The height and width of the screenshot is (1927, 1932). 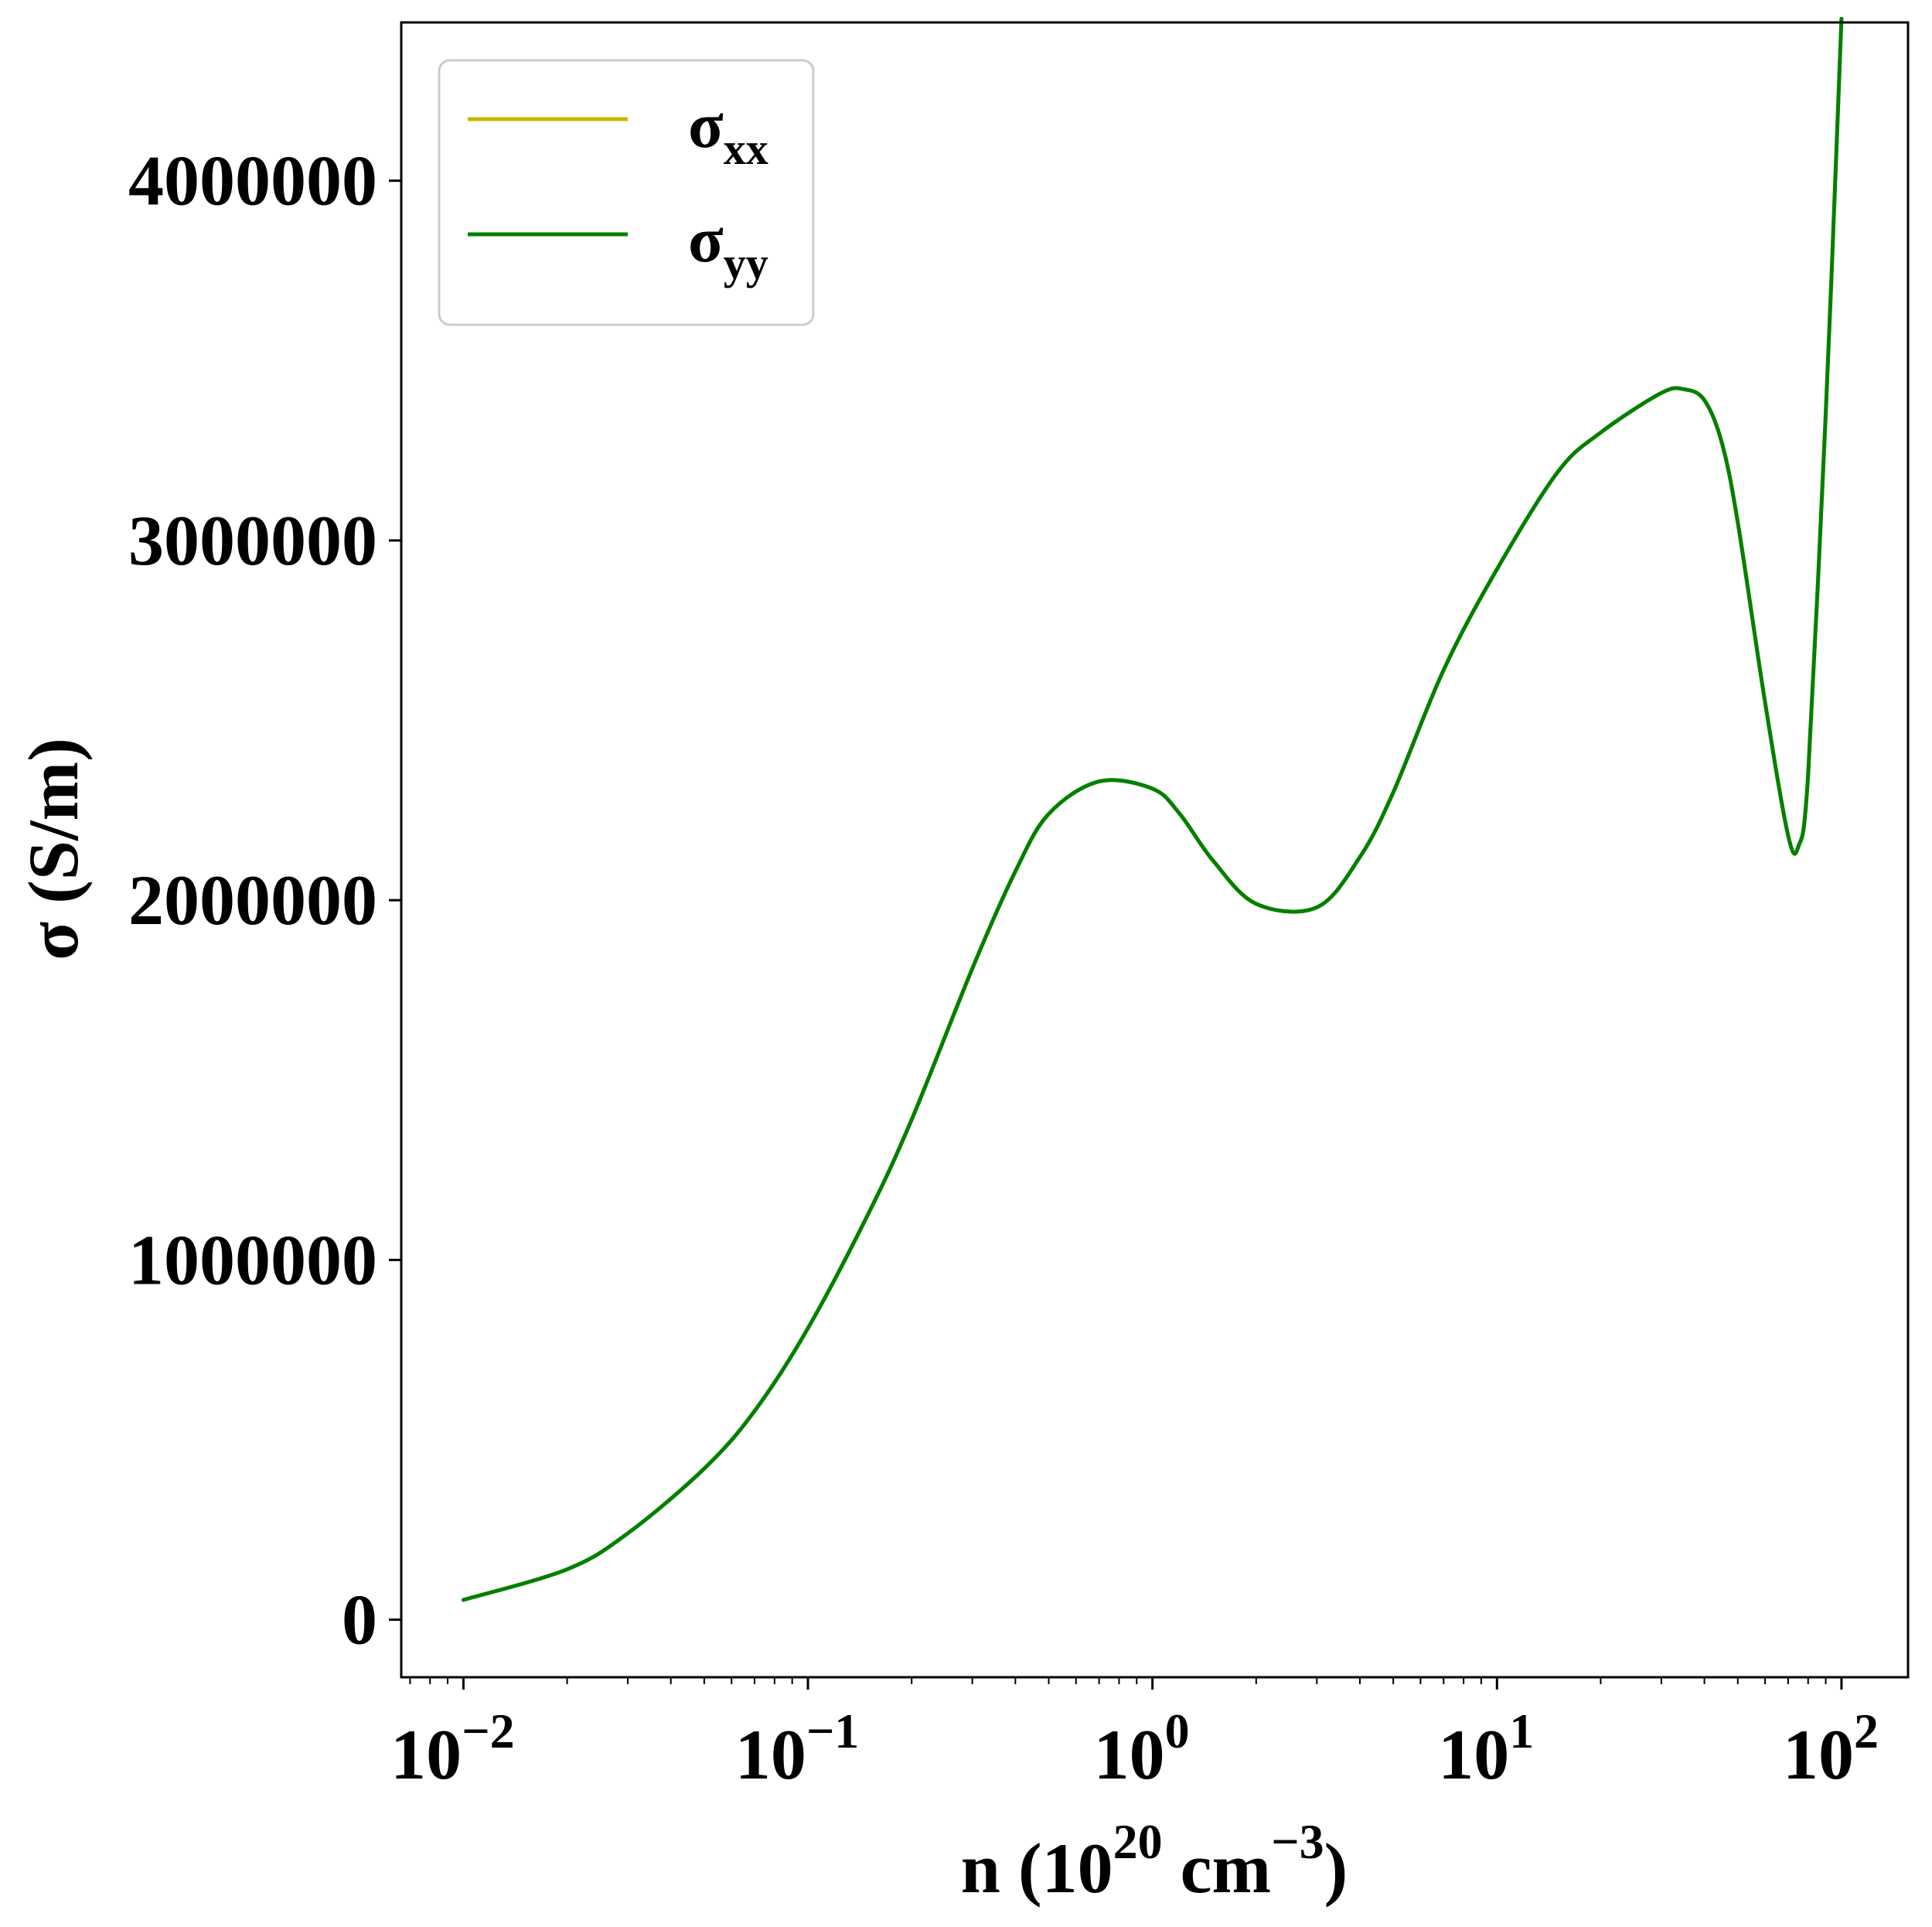 What do you see at coordinates (252, 540) in the screenshot?
I see `y-tick-label: 3000000` at bounding box center [252, 540].